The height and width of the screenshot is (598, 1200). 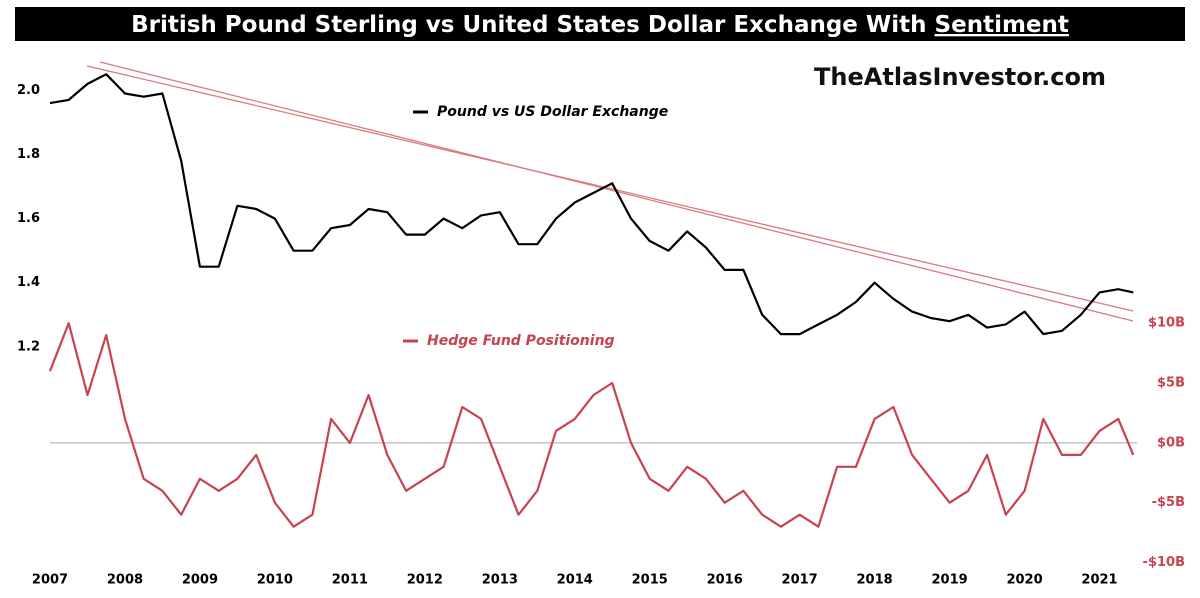 What do you see at coordinates (28, 90) in the screenshot?
I see `y-tick-label: 2.0` at bounding box center [28, 90].